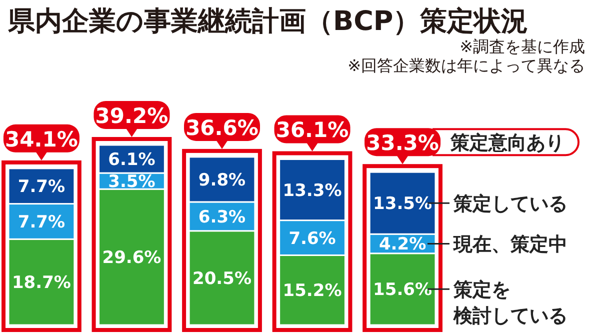 Image resolution: width=600 pixels, height=336 pixels. What do you see at coordinates (466, 65) in the screenshot?
I see `text: ※回答企業数は年によって異なる` at bounding box center [466, 65].